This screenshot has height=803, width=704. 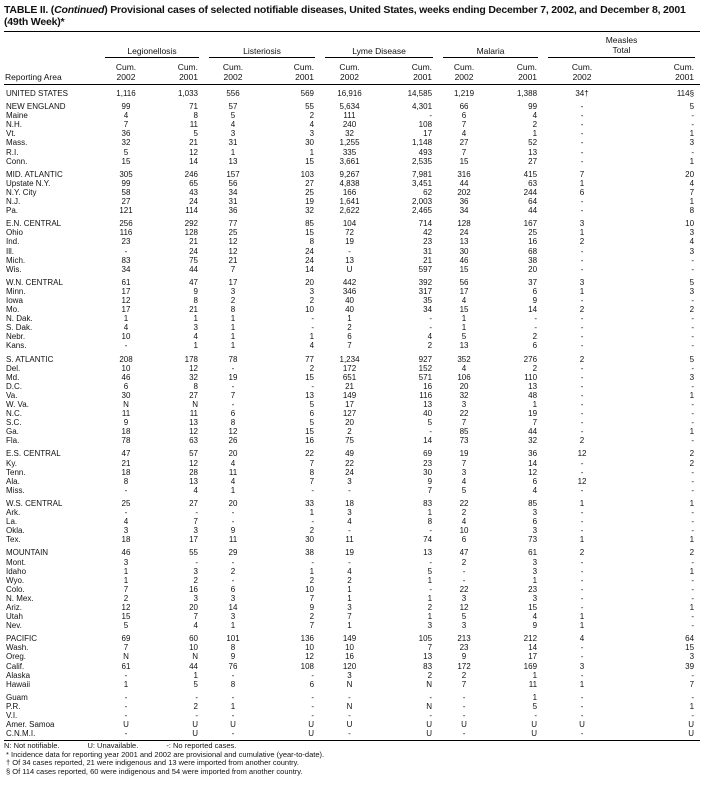 I want to click on value-cell: 11, so click(x=233, y=540).